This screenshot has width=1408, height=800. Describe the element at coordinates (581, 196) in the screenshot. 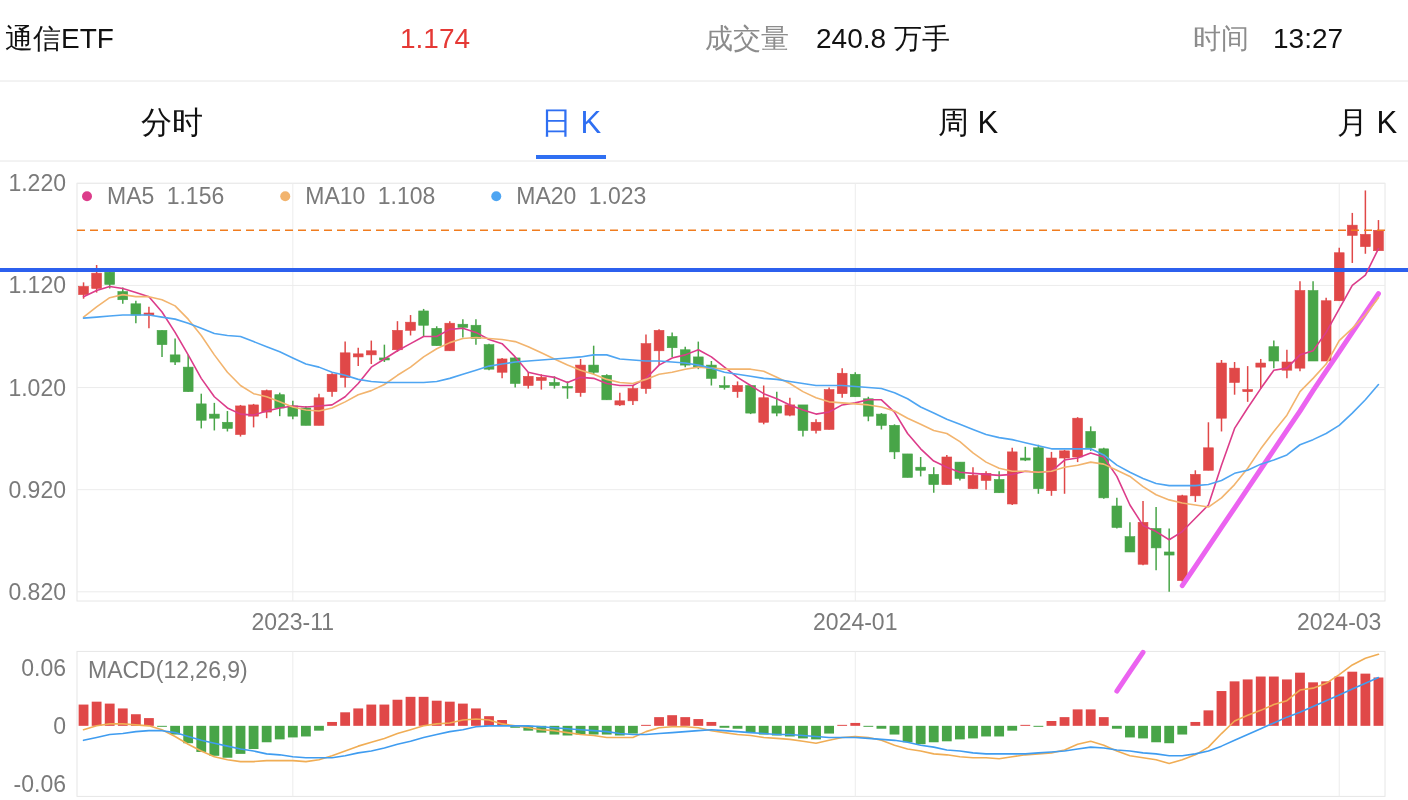

I see `legend-label: MA20 1.023` at that location.